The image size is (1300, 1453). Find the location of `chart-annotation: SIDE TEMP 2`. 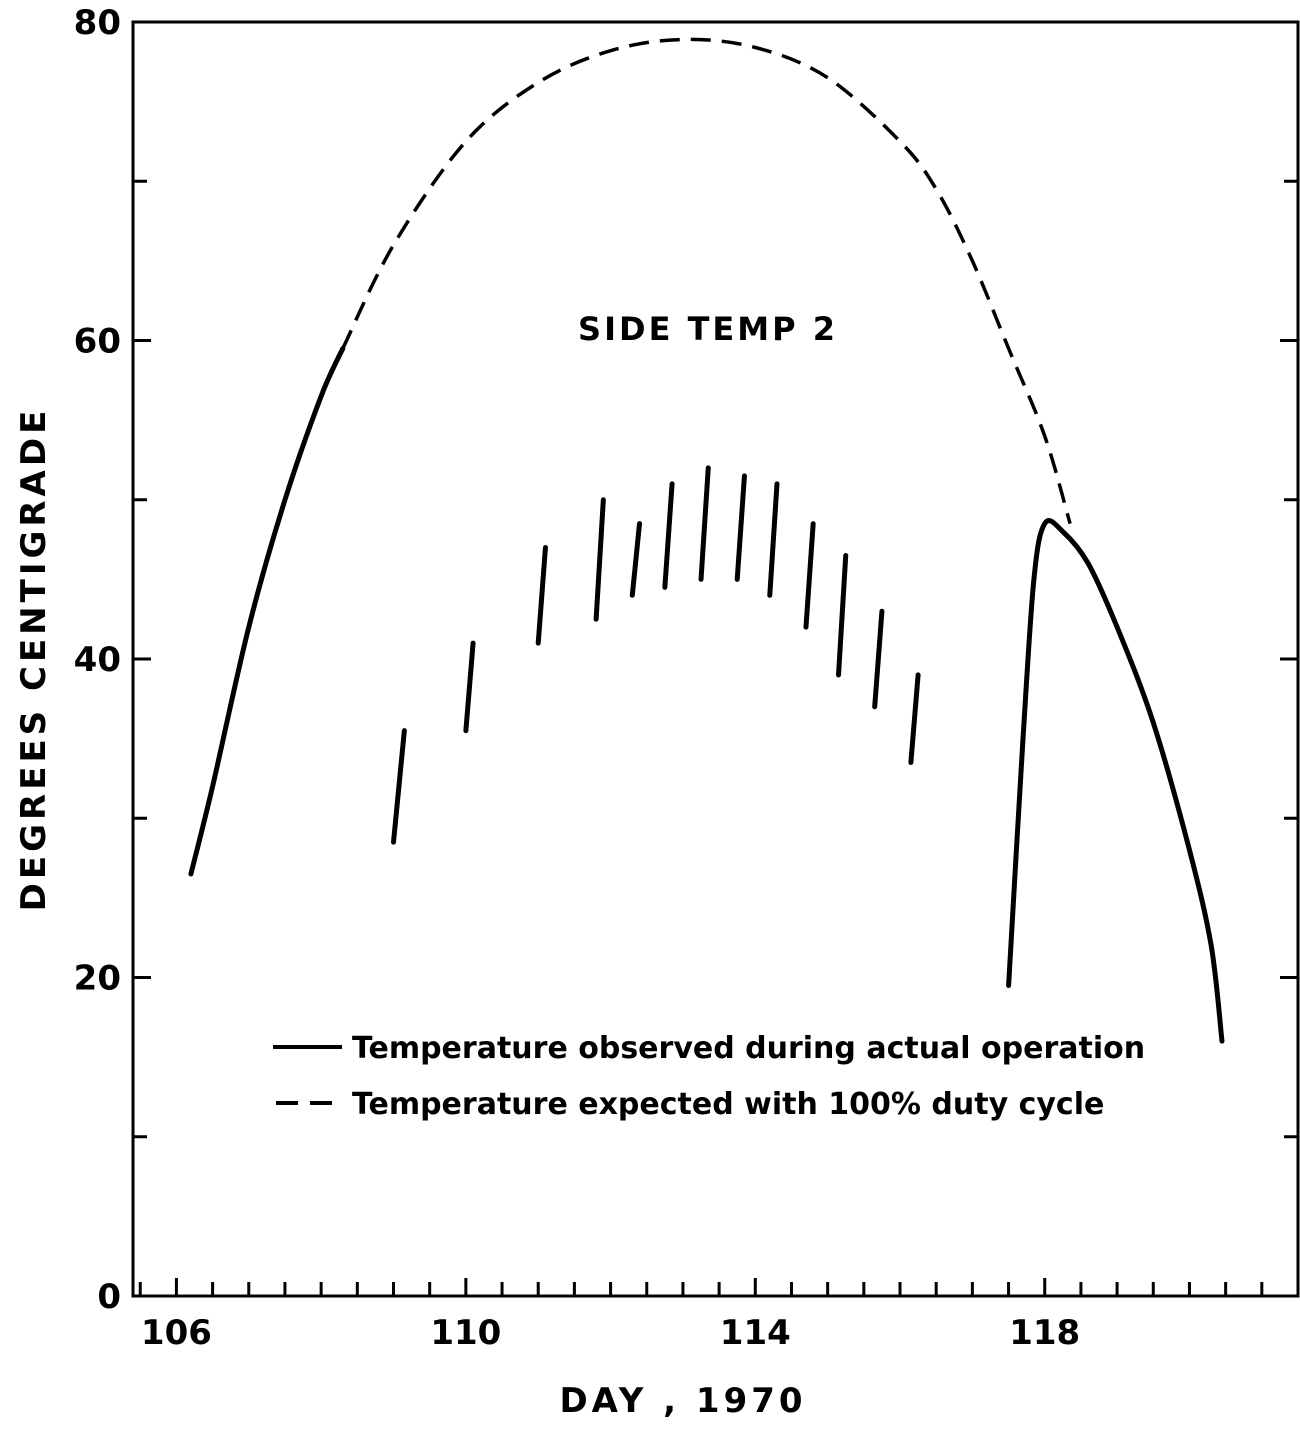

chart-annotation: SIDE TEMP 2 is located at coordinates (708, 329).